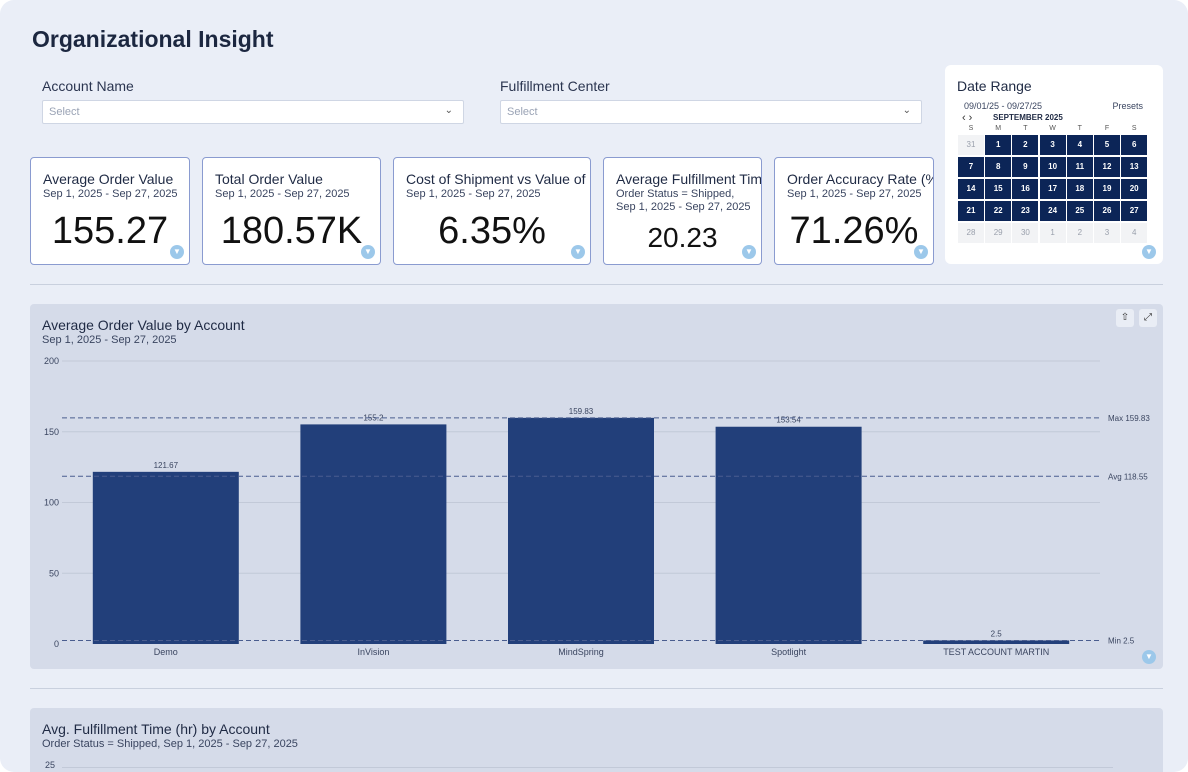 Image resolution: width=1188 pixels, height=772 pixels. Describe the element at coordinates (1079, 167) in the screenshot. I see `calendar-day: 11` at that location.